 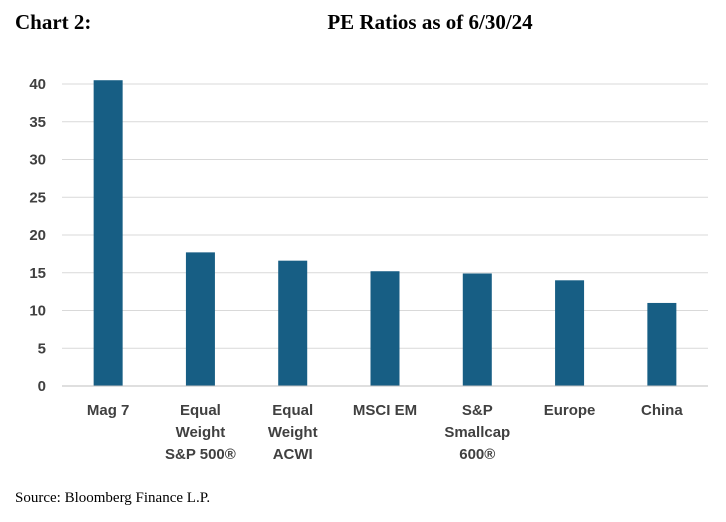 What do you see at coordinates (570, 410) in the screenshot?
I see `x-tick-label: Europe` at bounding box center [570, 410].